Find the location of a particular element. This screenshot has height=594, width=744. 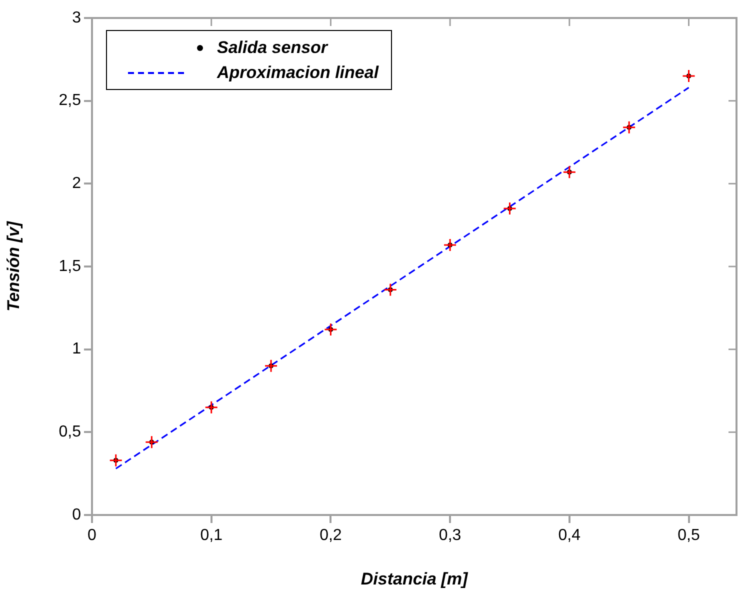

x-axis-title: Distancia [m] is located at coordinates (414, 578).